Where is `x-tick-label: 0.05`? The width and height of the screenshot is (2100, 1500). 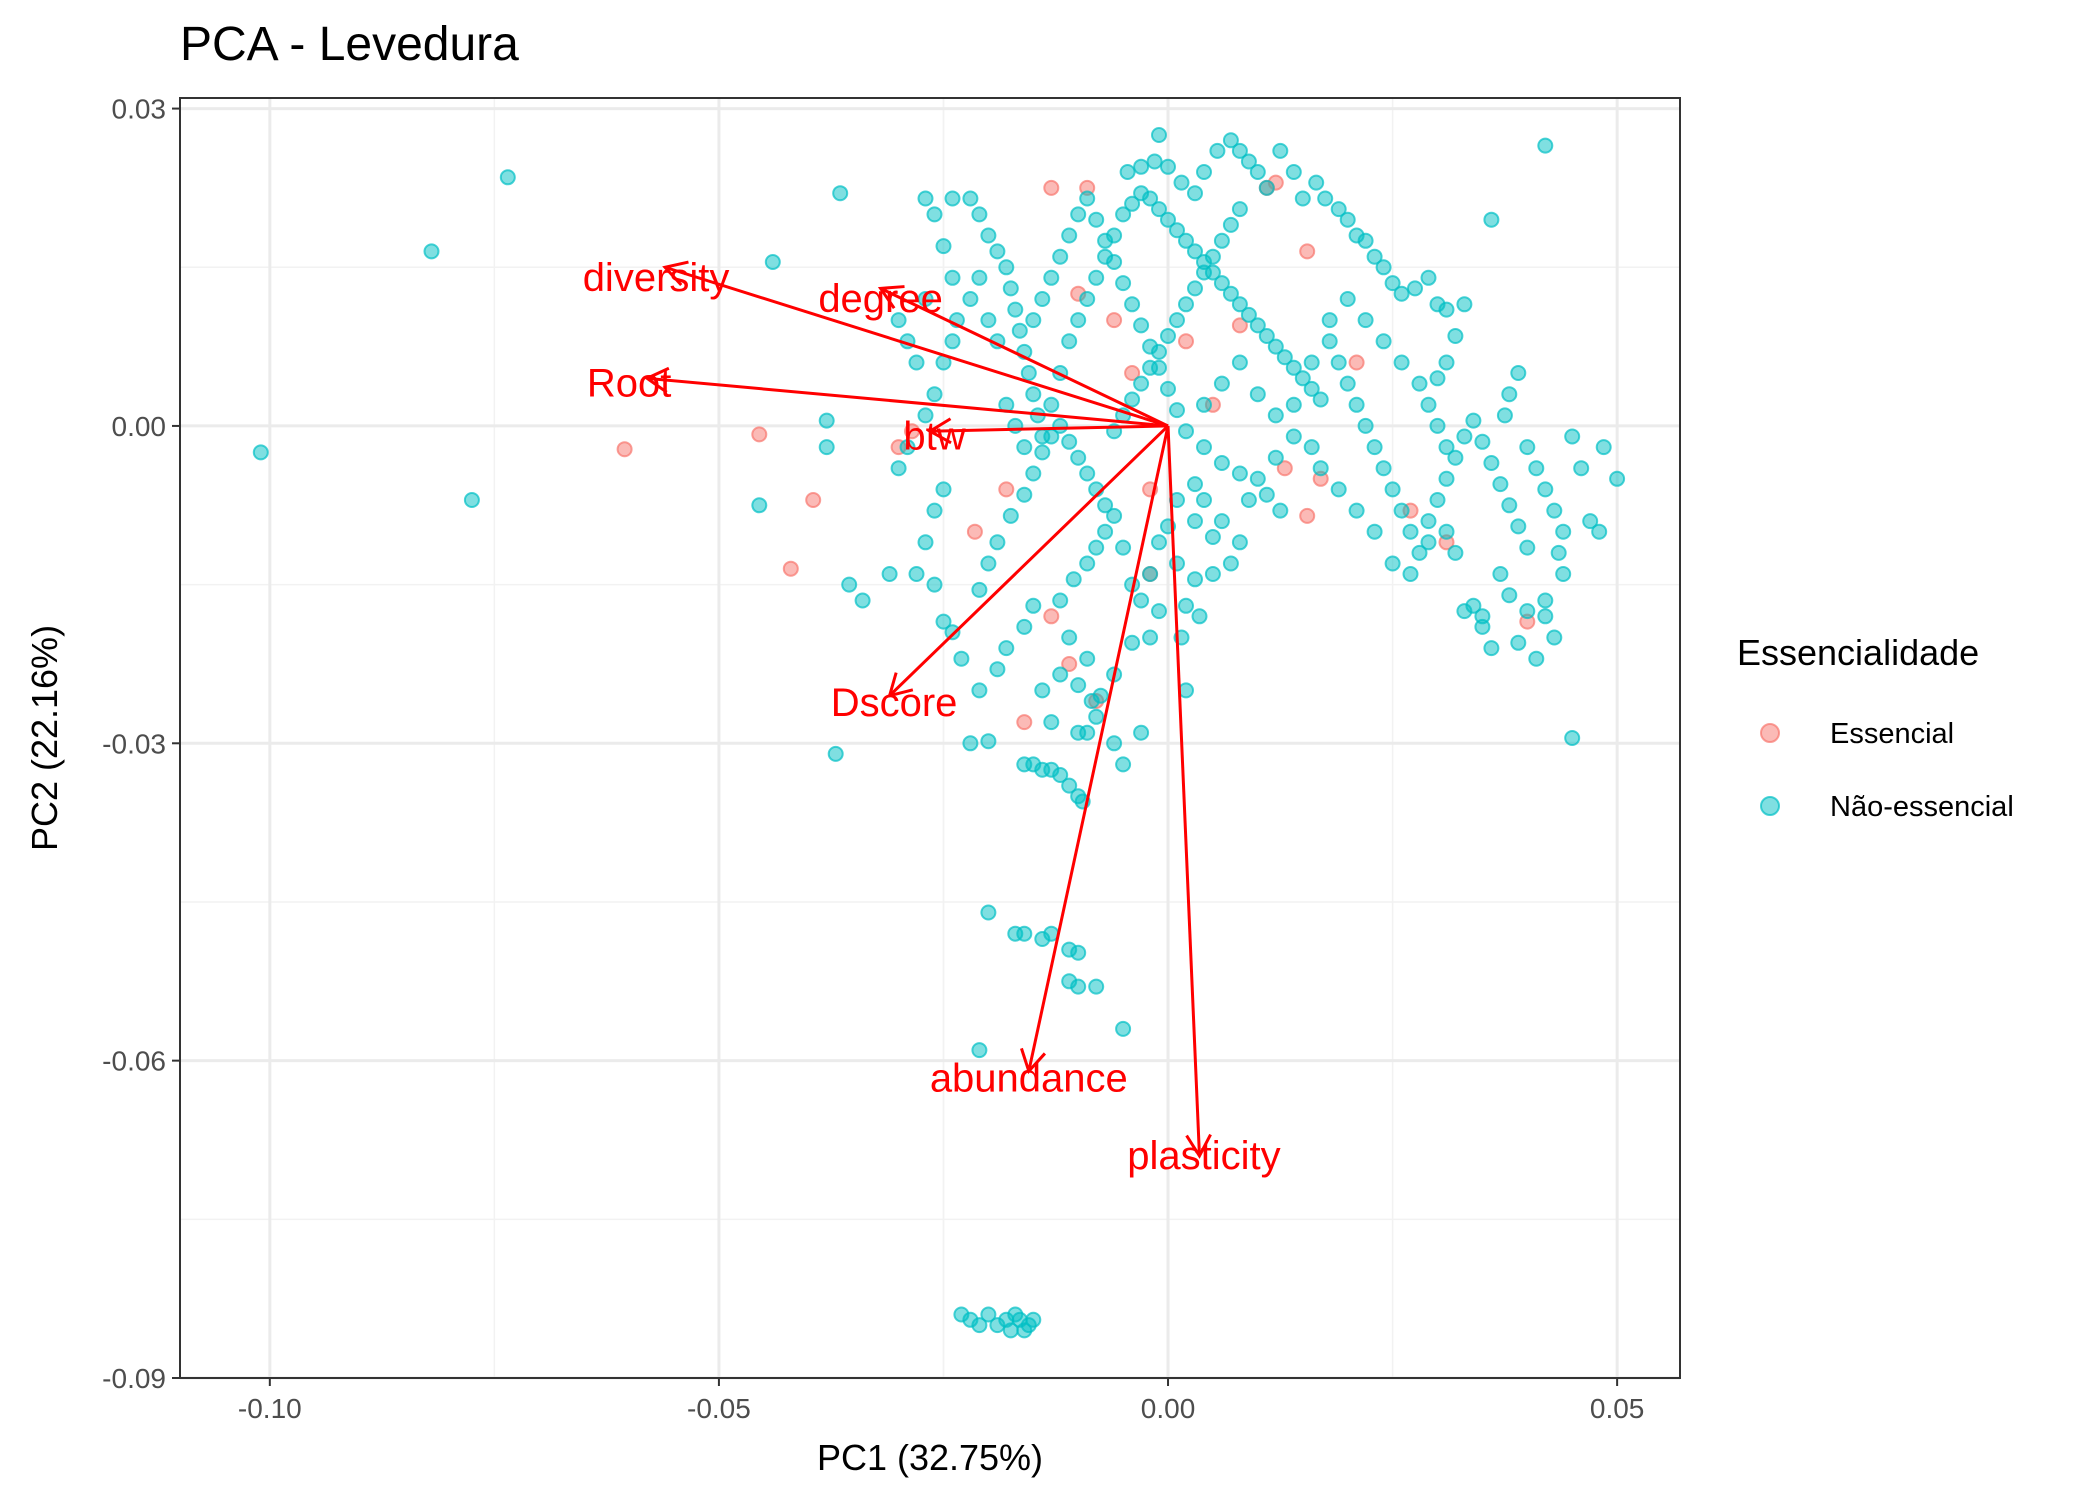 x-tick-label: 0.05 is located at coordinates (1617, 1408).